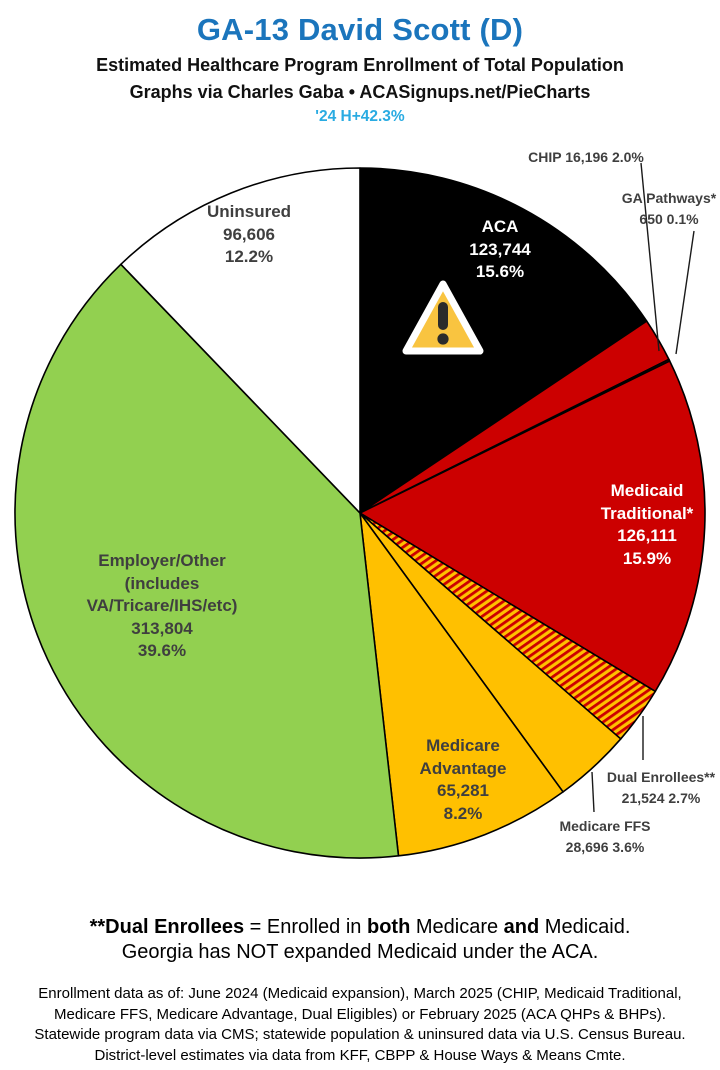 The width and height of the screenshot is (720, 1070). I want to click on pie-slice-uninsured, so click(240, 340).